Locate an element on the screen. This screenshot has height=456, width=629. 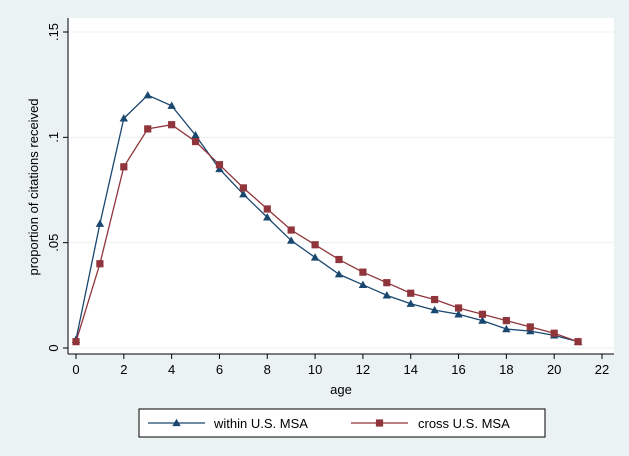
legend-box is located at coordinates (342, 423).